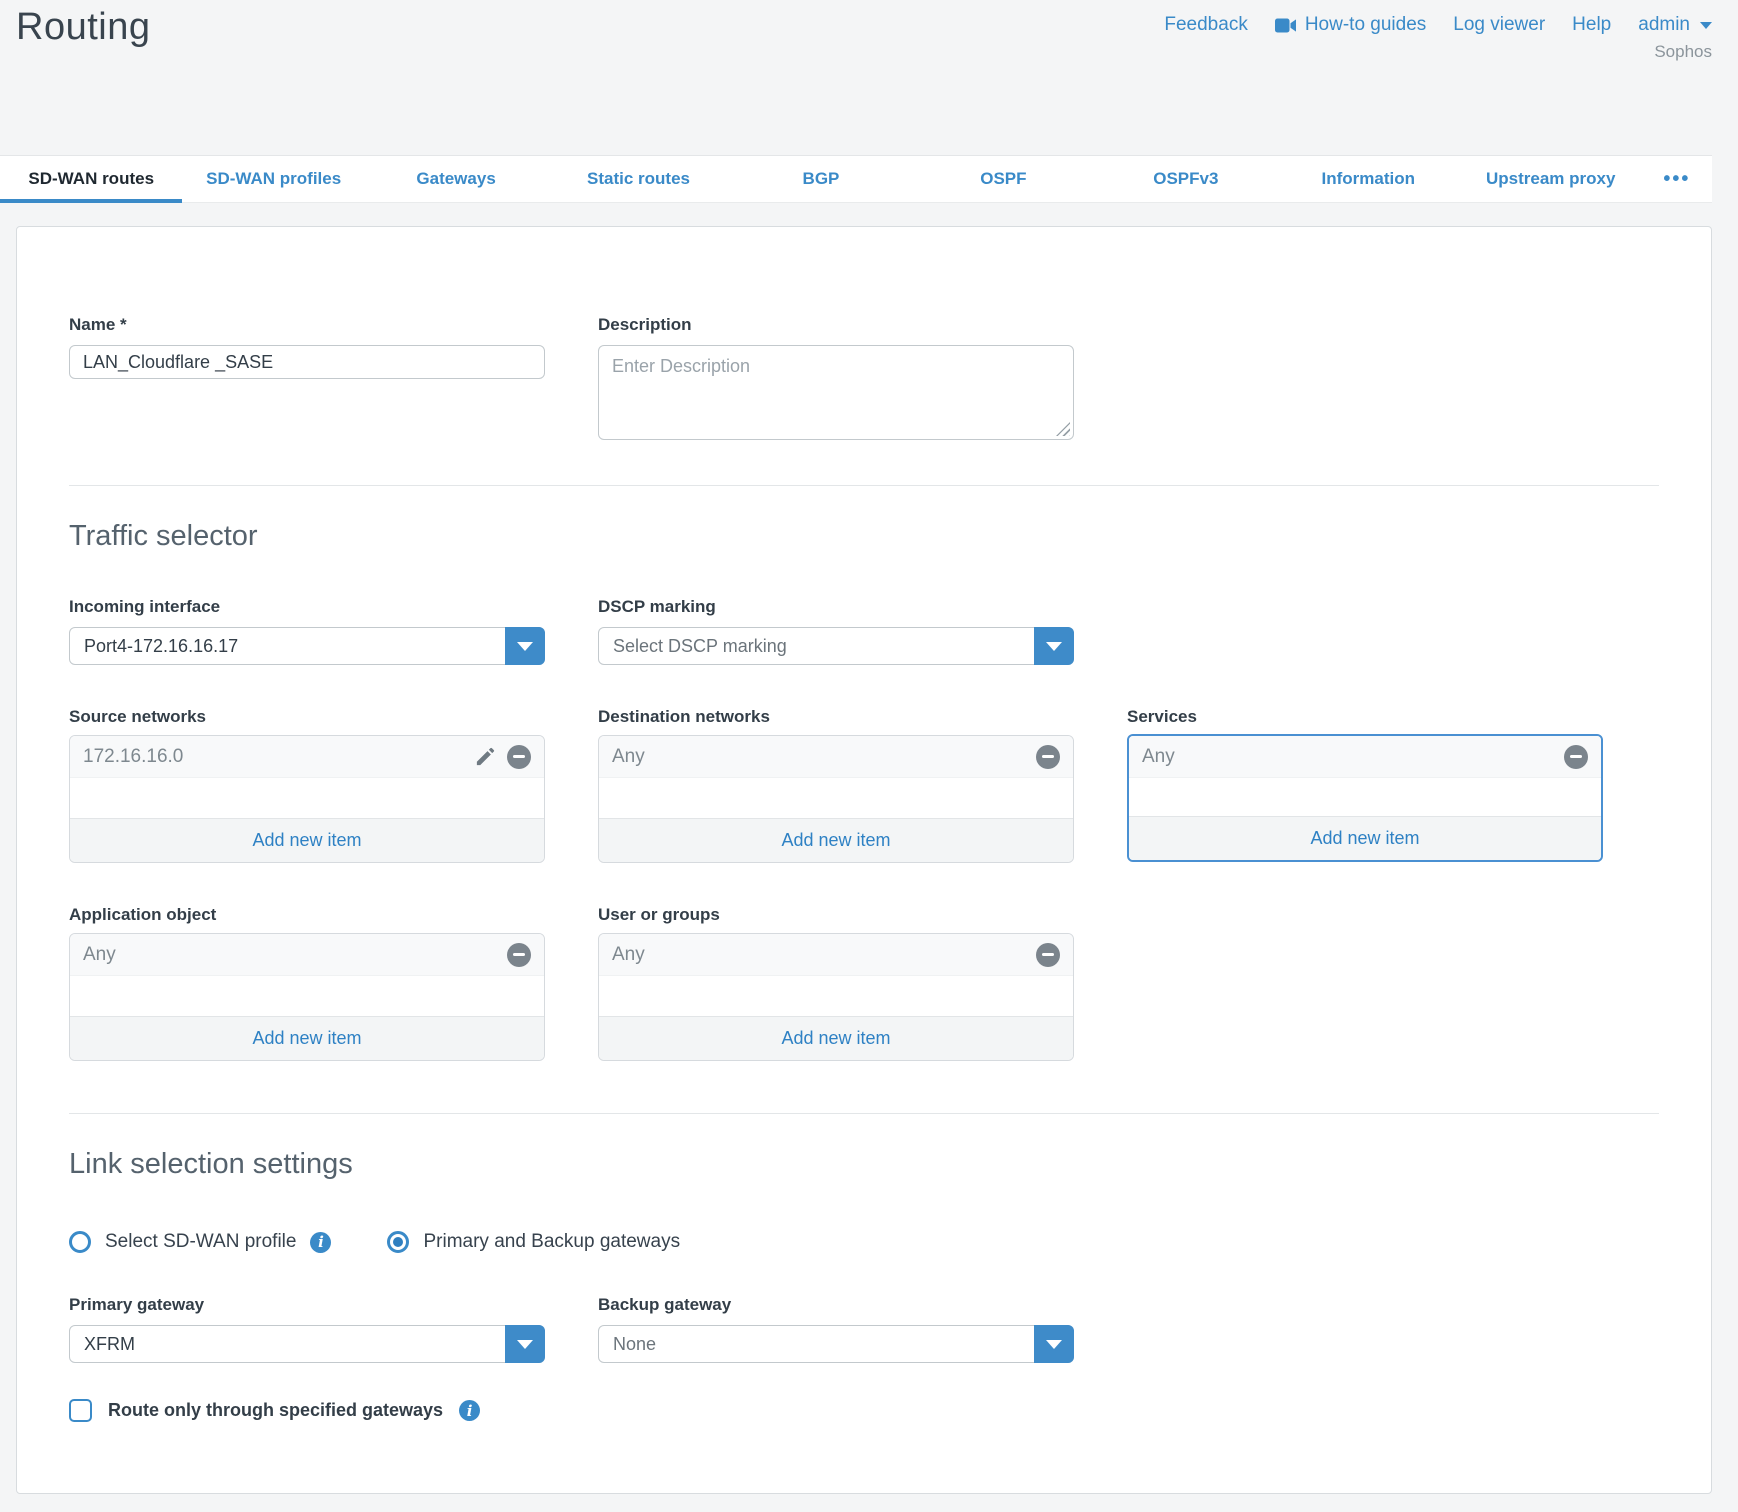 The width and height of the screenshot is (1738, 1512). Describe the element at coordinates (1186, 178) in the screenshot. I see `tab-ospfv3: OSPFv3` at that location.